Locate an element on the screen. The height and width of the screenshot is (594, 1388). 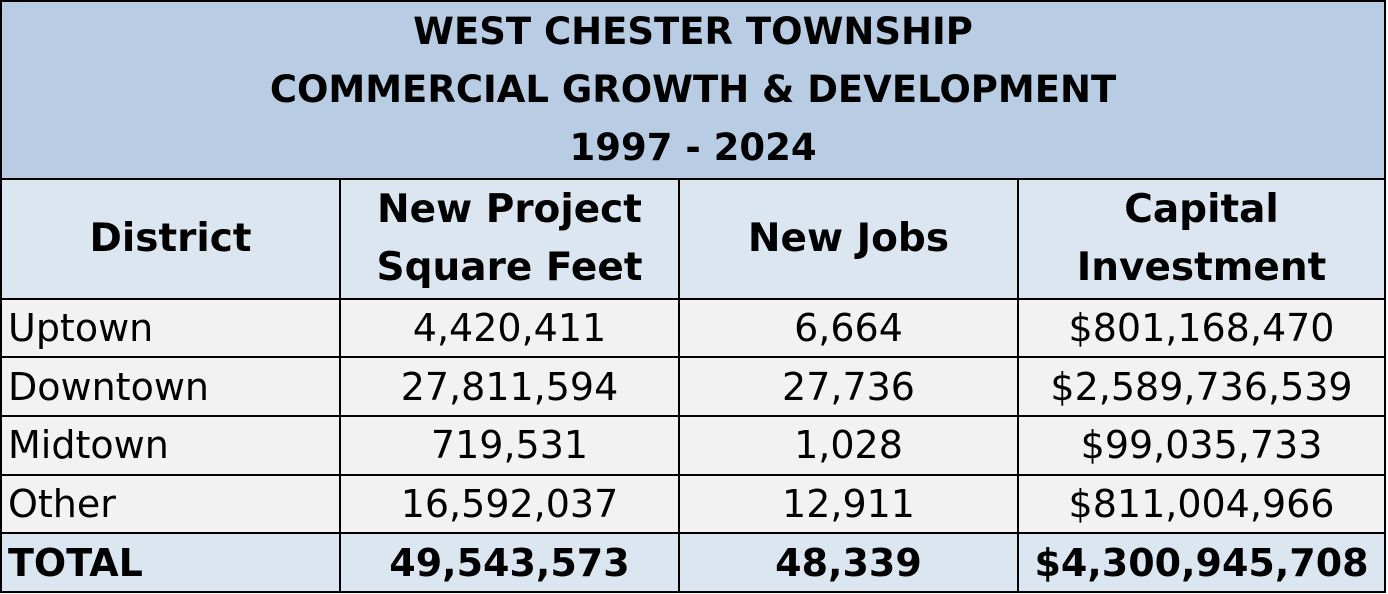
table-row-uptown: Uptown 4,420,411 6,664 $801,168,470 is located at coordinates (693, 328).